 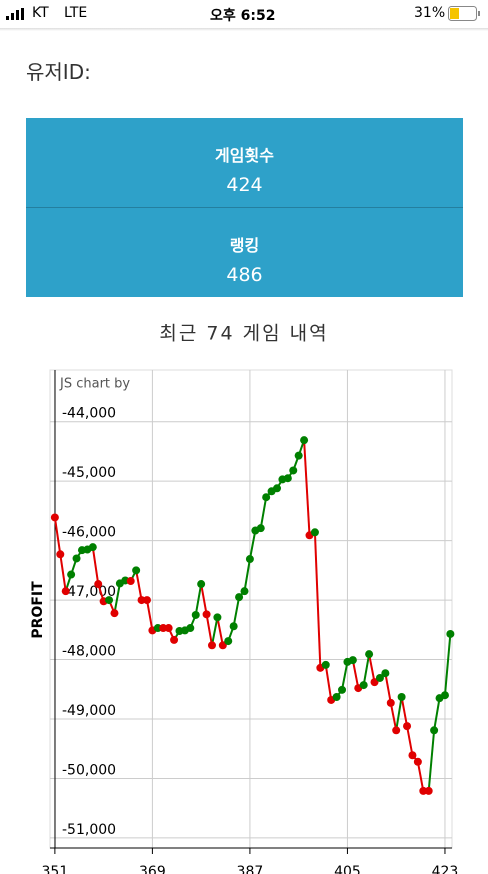 What do you see at coordinates (244, 29) in the screenshot?
I see `divider` at bounding box center [244, 29].